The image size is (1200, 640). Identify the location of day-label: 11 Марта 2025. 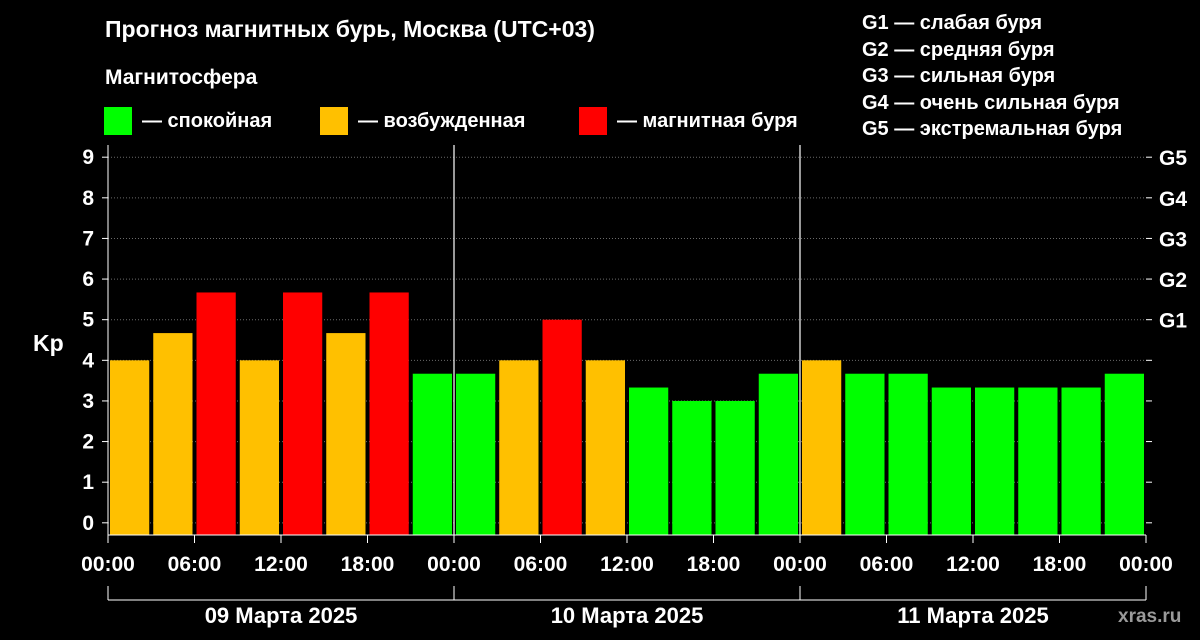
(972, 615).